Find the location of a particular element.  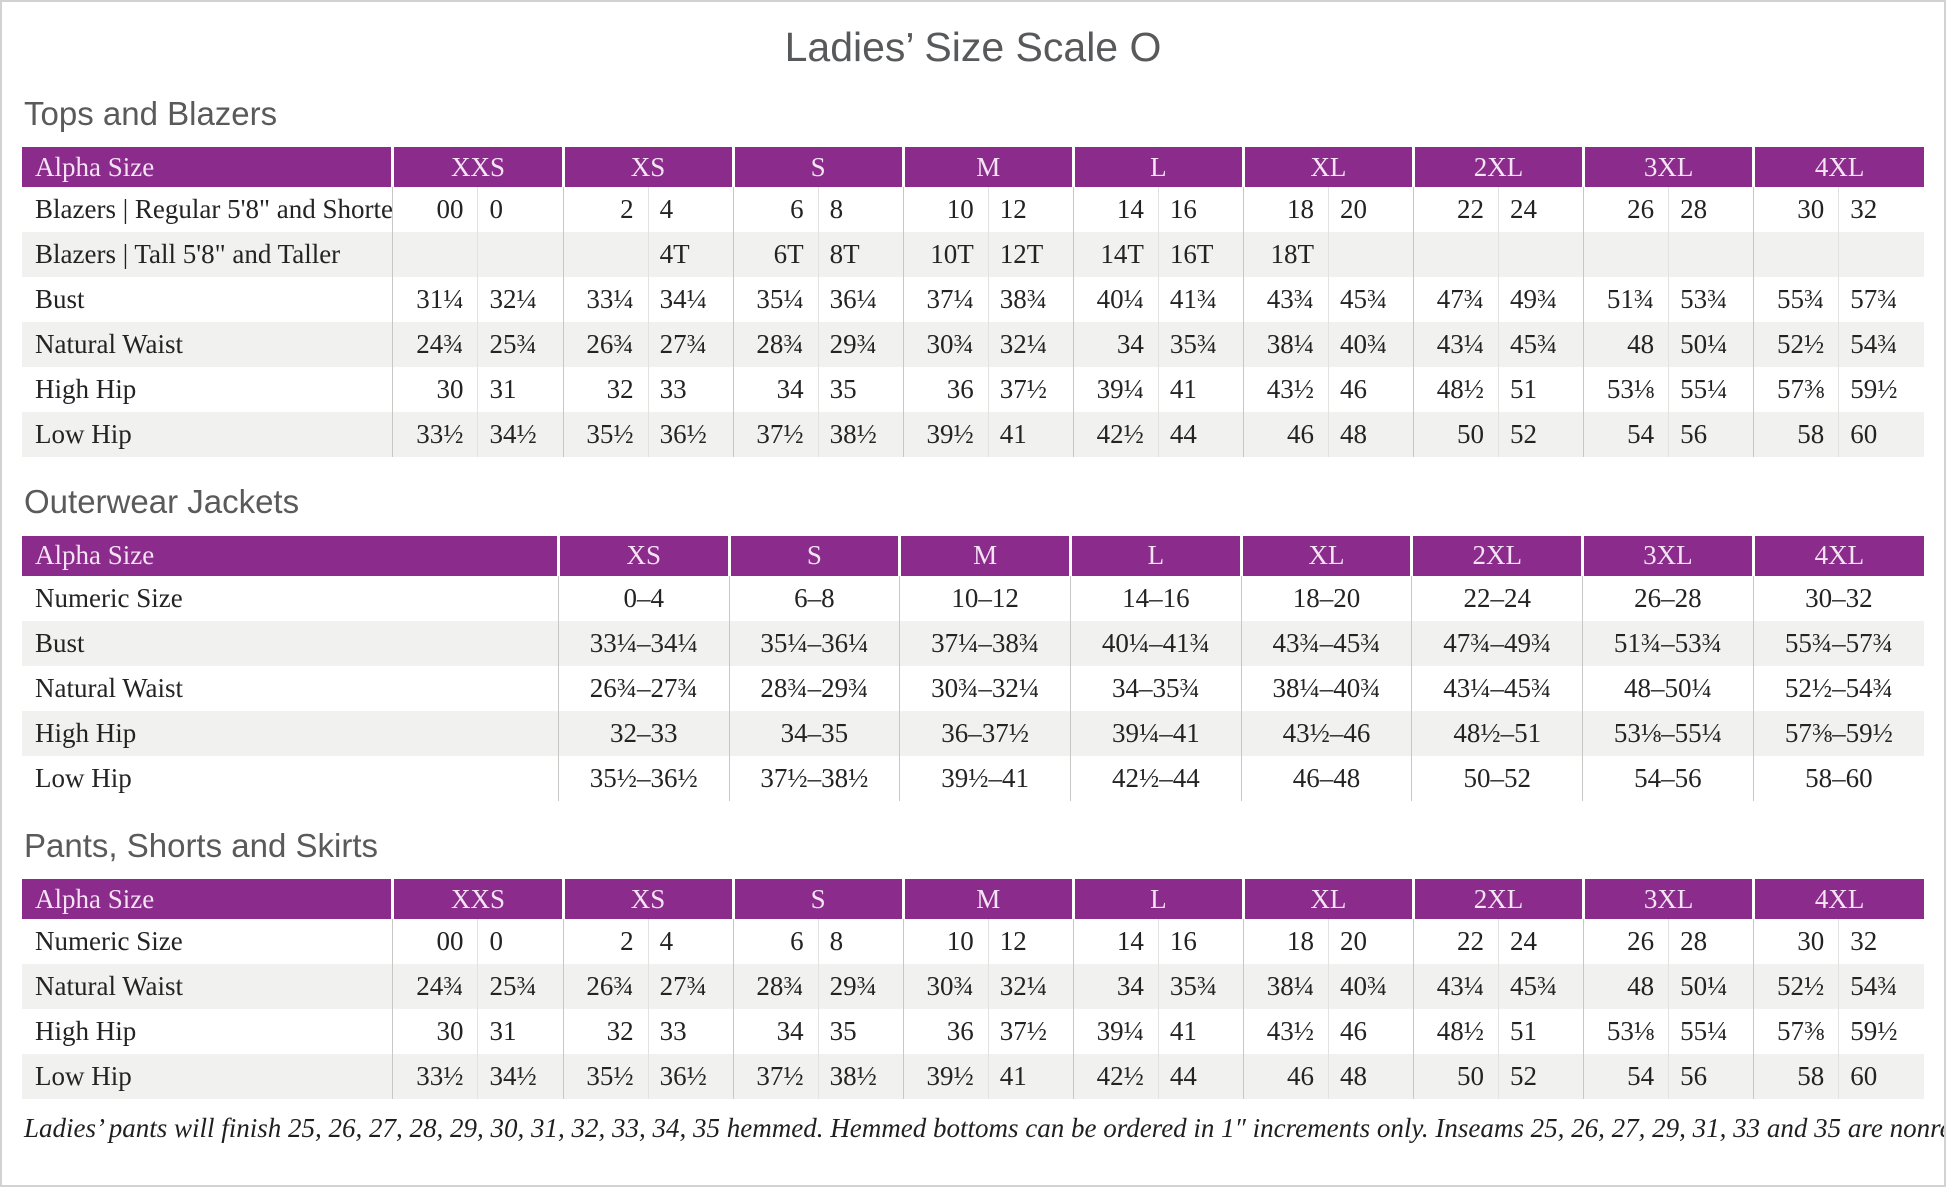

size-cell: 8 is located at coordinates (860, 210).